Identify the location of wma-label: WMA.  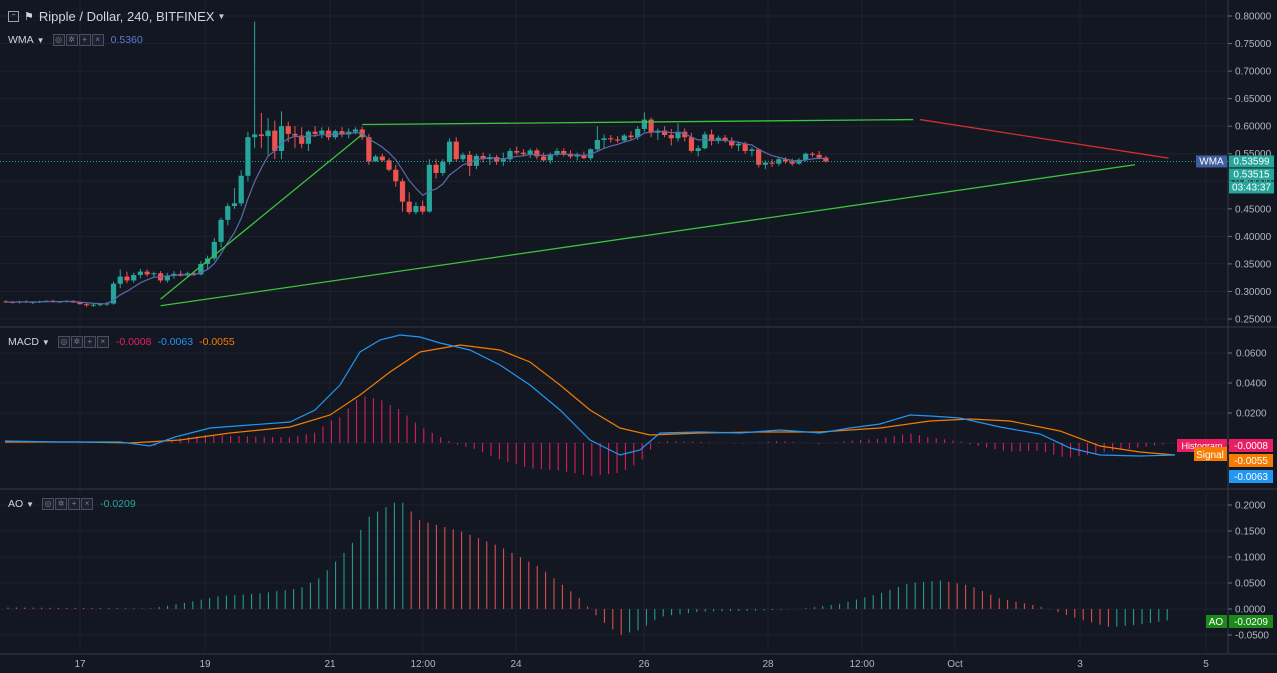
(21, 40).